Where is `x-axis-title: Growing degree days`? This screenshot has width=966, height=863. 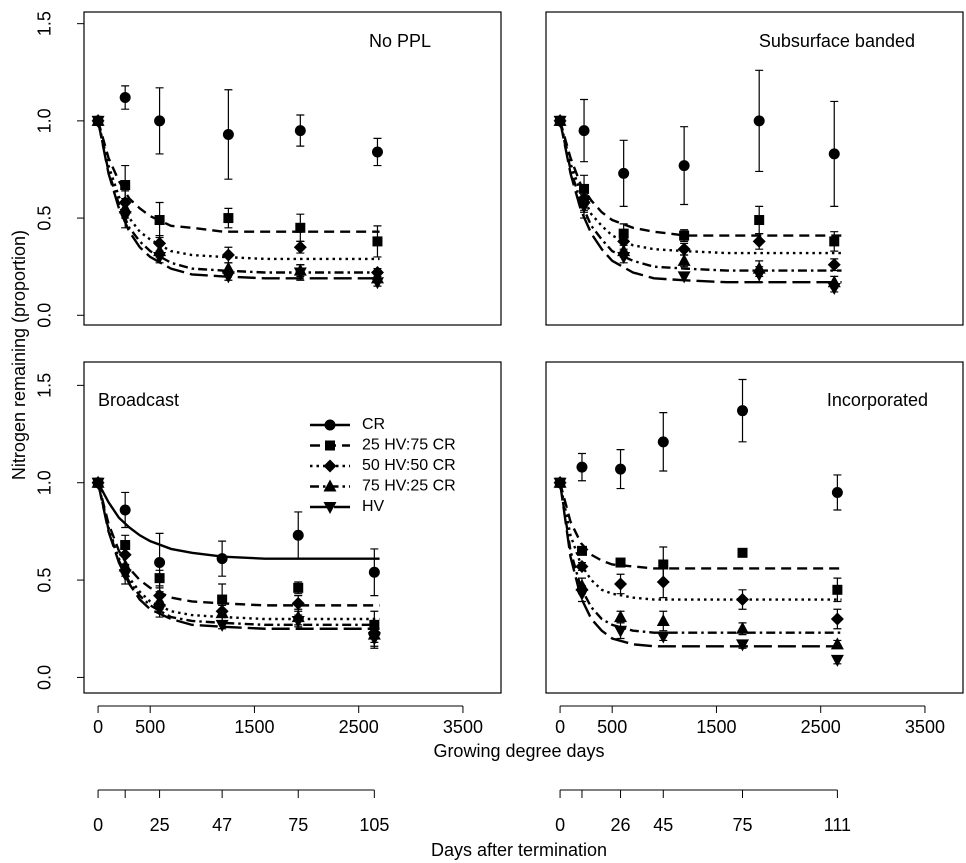
x-axis-title: Growing degree days is located at coordinates (518, 751).